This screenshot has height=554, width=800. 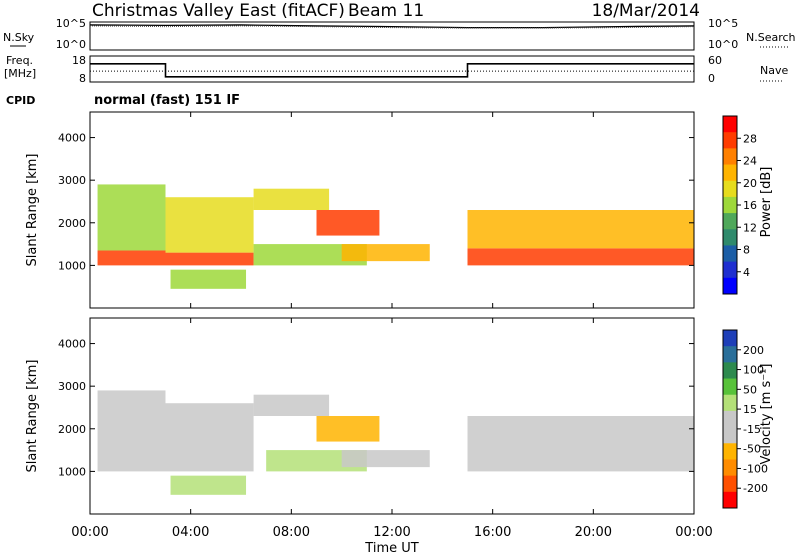 What do you see at coordinates (753, 350) in the screenshot?
I see `colorbar-tick-label: 200` at bounding box center [753, 350].